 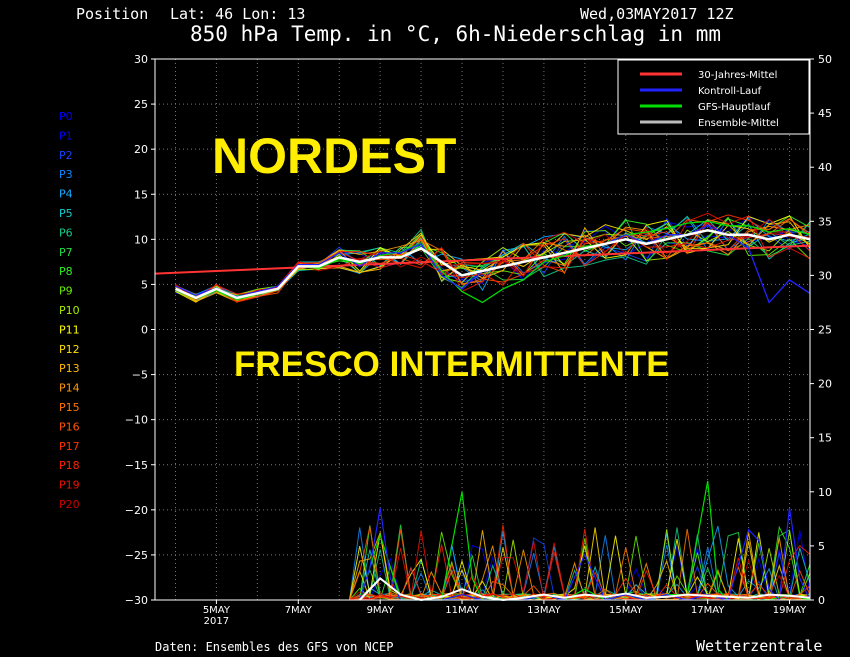 I want to click on y-left-tick-label: −25, so click(x=136, y=555).